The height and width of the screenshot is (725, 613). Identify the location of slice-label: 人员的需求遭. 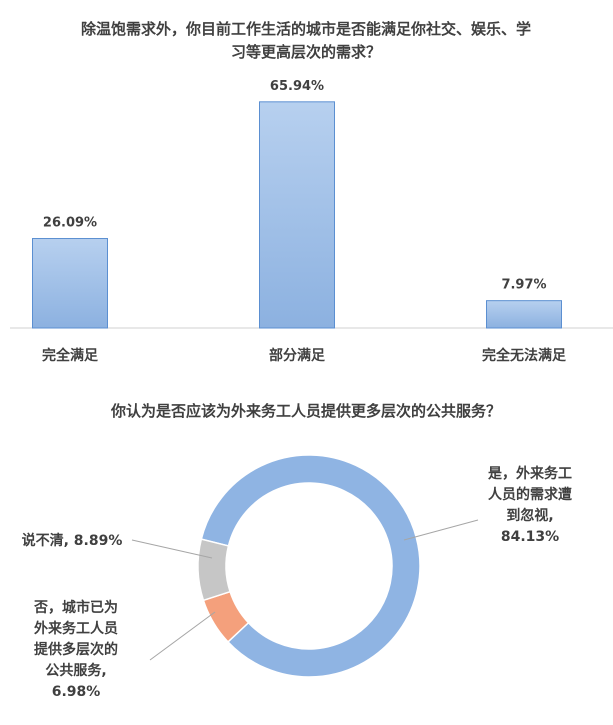
(530, 494).